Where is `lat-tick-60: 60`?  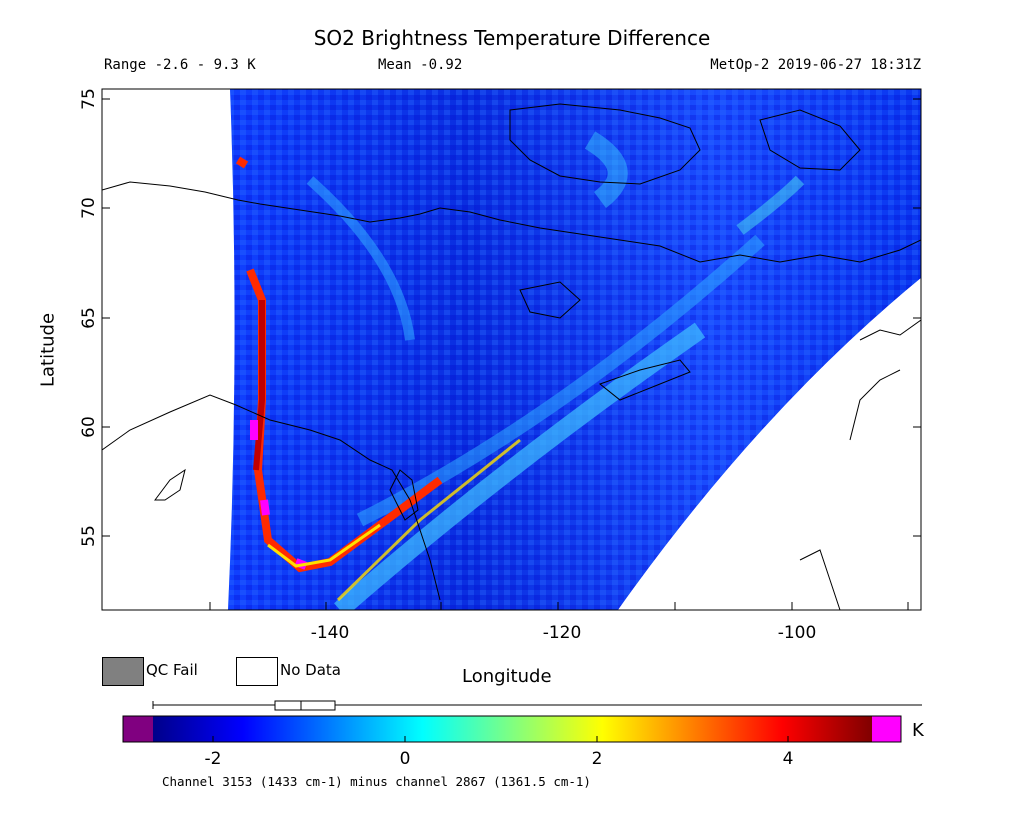
lat-tick-60: 60 is located at coordinates (89, 427).